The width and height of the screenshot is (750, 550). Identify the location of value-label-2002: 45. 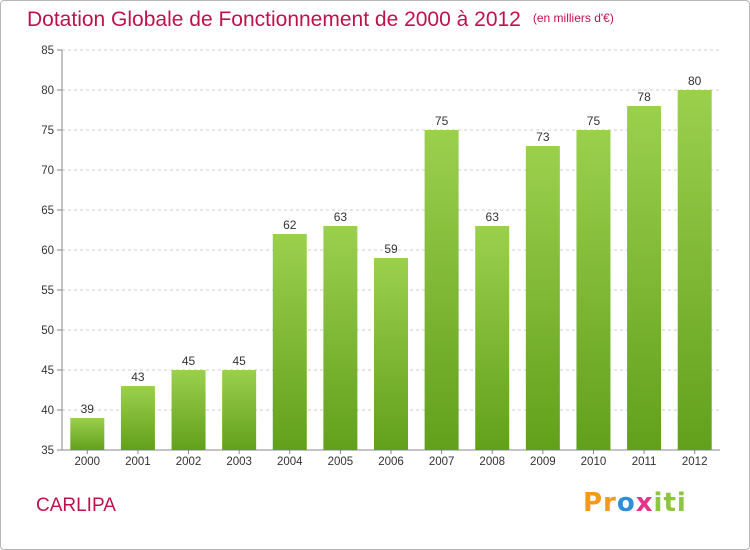
(189, 361).